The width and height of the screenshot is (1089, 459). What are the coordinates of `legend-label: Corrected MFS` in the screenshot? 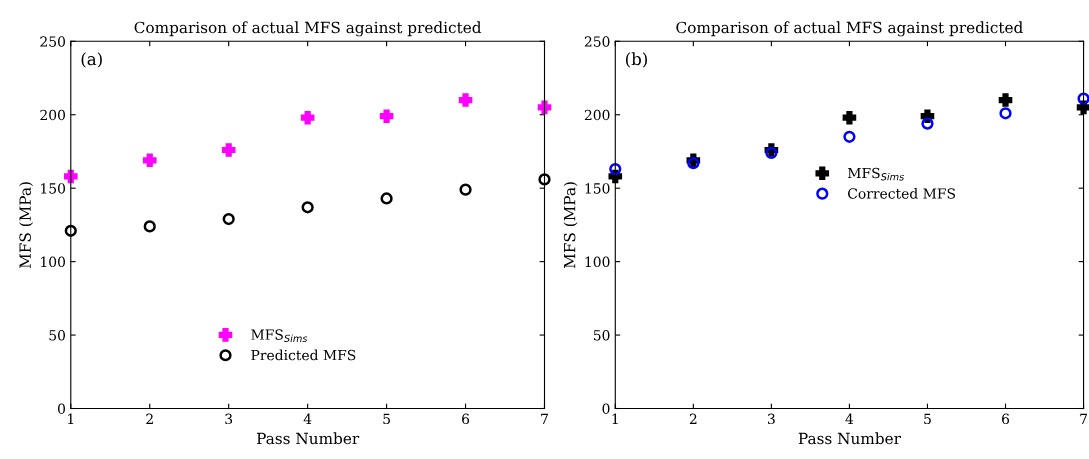 It's located at (901, 193).